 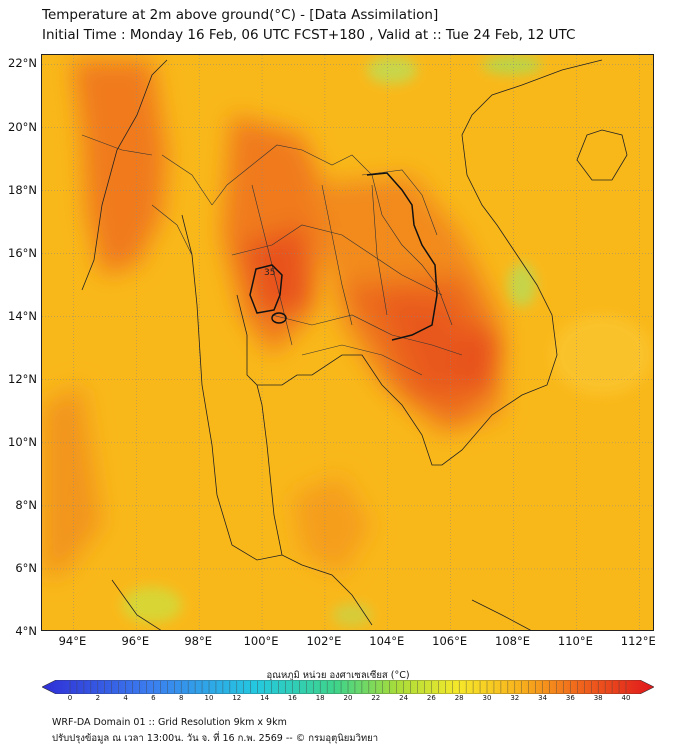 What do you see at coordinates (22, 63) in the screenshot?
I see `latitude-label: 22°N` at bounding box center [22, 63].